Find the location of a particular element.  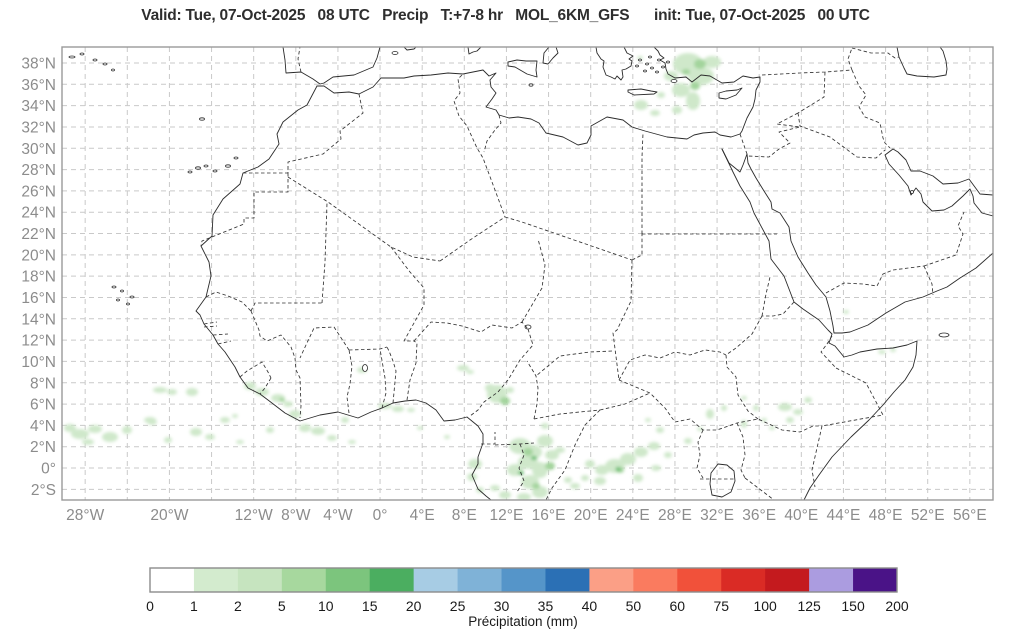

colorbar-tick-label: 15 is located at coordinates (370, 606).